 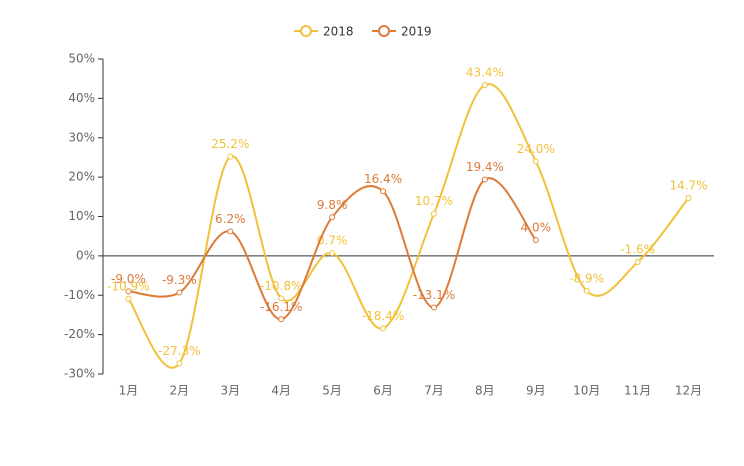 What do you see at coordinates (230, 391) in the screenshot?
I see `x-tick-label: 3月` at bounding box center [230, 391].